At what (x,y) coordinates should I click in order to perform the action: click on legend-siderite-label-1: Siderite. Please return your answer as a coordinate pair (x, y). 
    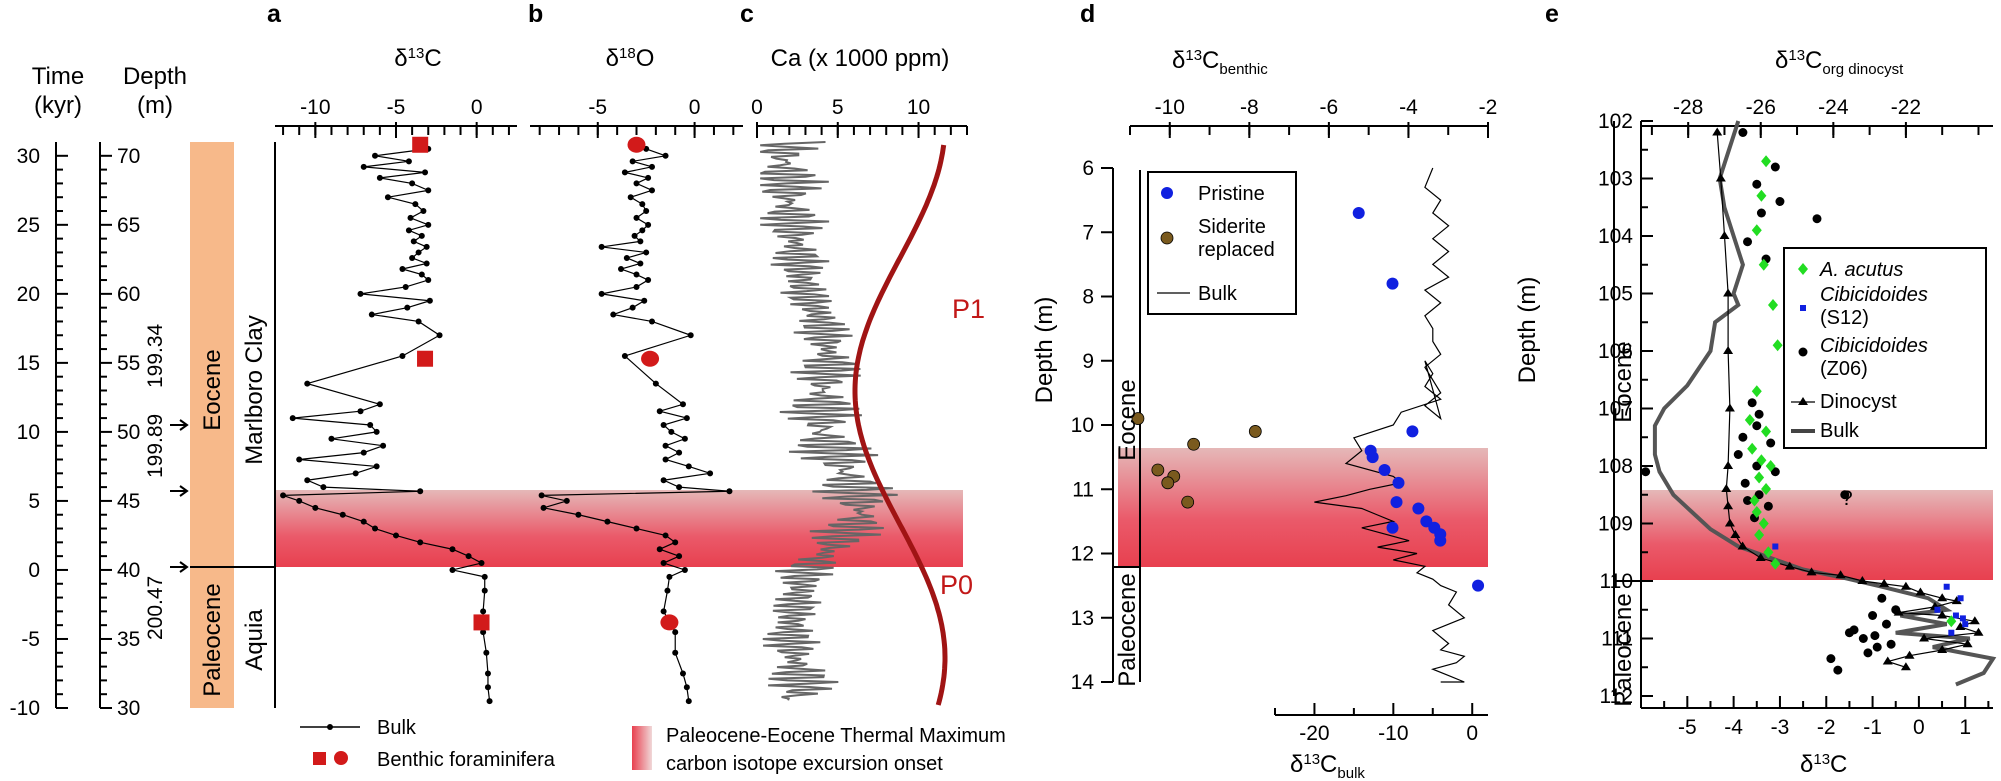
    Looking at the image, I should click on (1232, 227).